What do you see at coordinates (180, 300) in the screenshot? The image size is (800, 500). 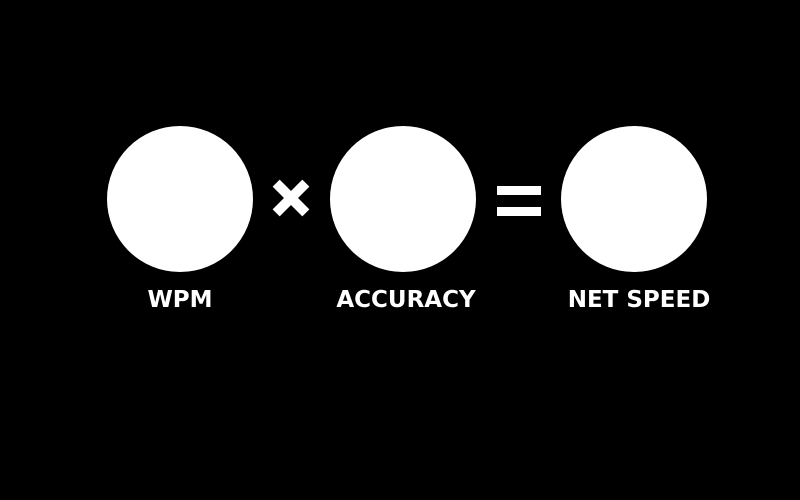 I see `wpm-label: WPM` at bounding box center [180, 300].